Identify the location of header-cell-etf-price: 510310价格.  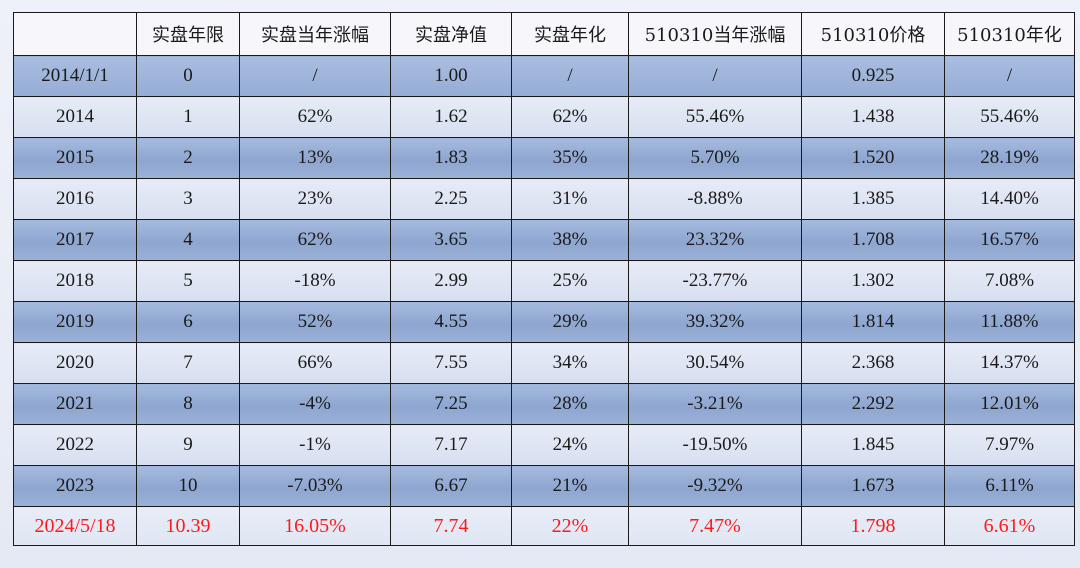
(873, 34).